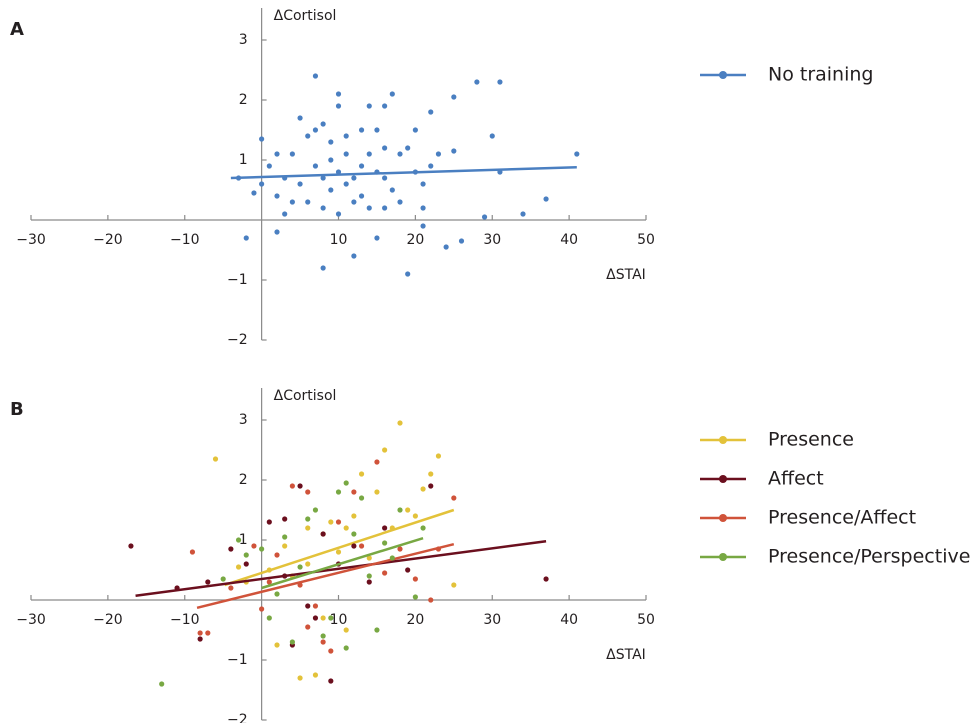 The image size is (979, 723). What do you see at coordinates (796, 479) in the screenshot?
I see `legend-label: Affect` at bounding box center [796, 479].